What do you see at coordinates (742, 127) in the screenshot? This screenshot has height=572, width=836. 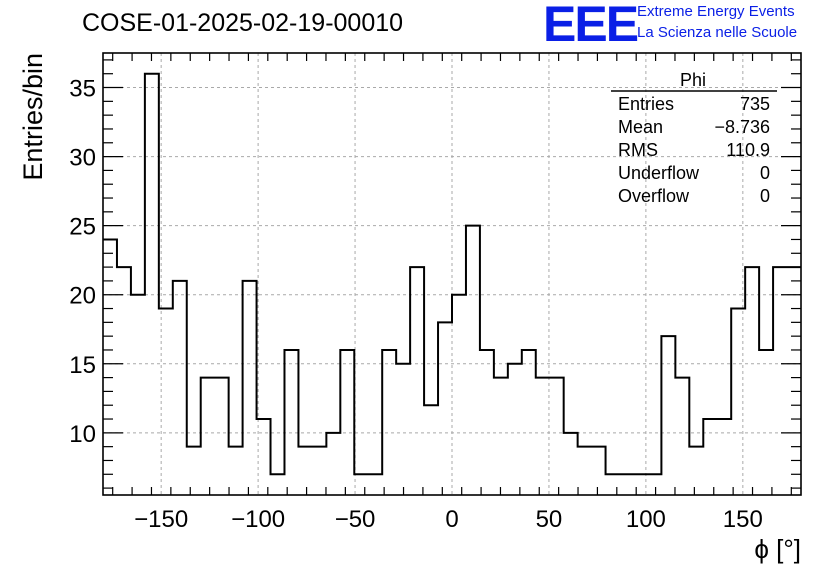 I see `stats-value: −8.736` at bounding box center [742, 127].